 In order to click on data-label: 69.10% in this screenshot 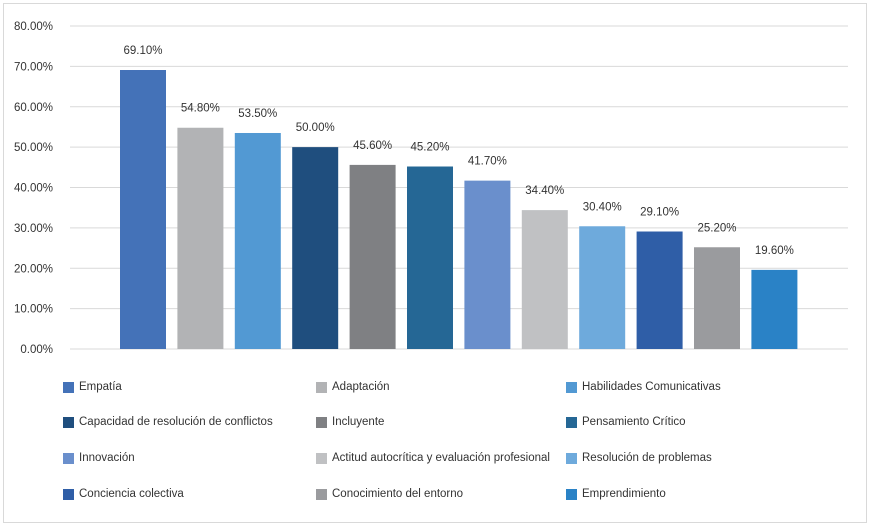, I will do `click(142, 51)`.